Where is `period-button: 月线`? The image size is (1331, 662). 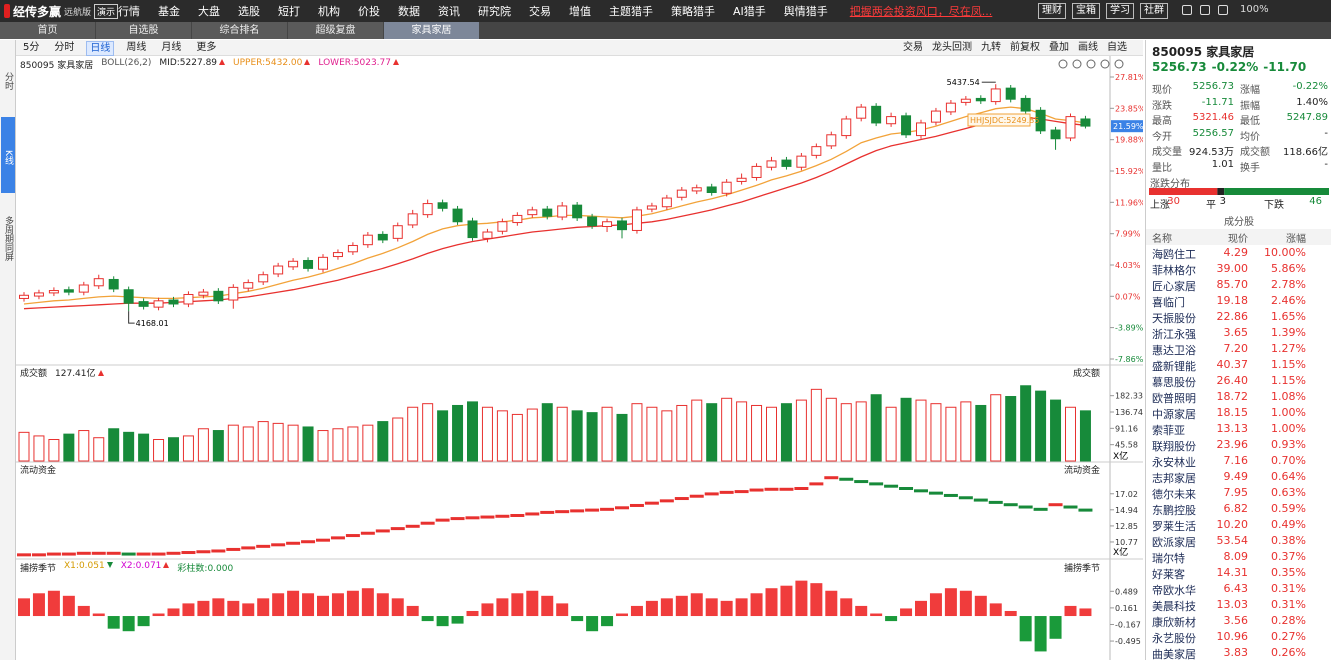
period-button: 月线 is located at coordinates (171, 47).